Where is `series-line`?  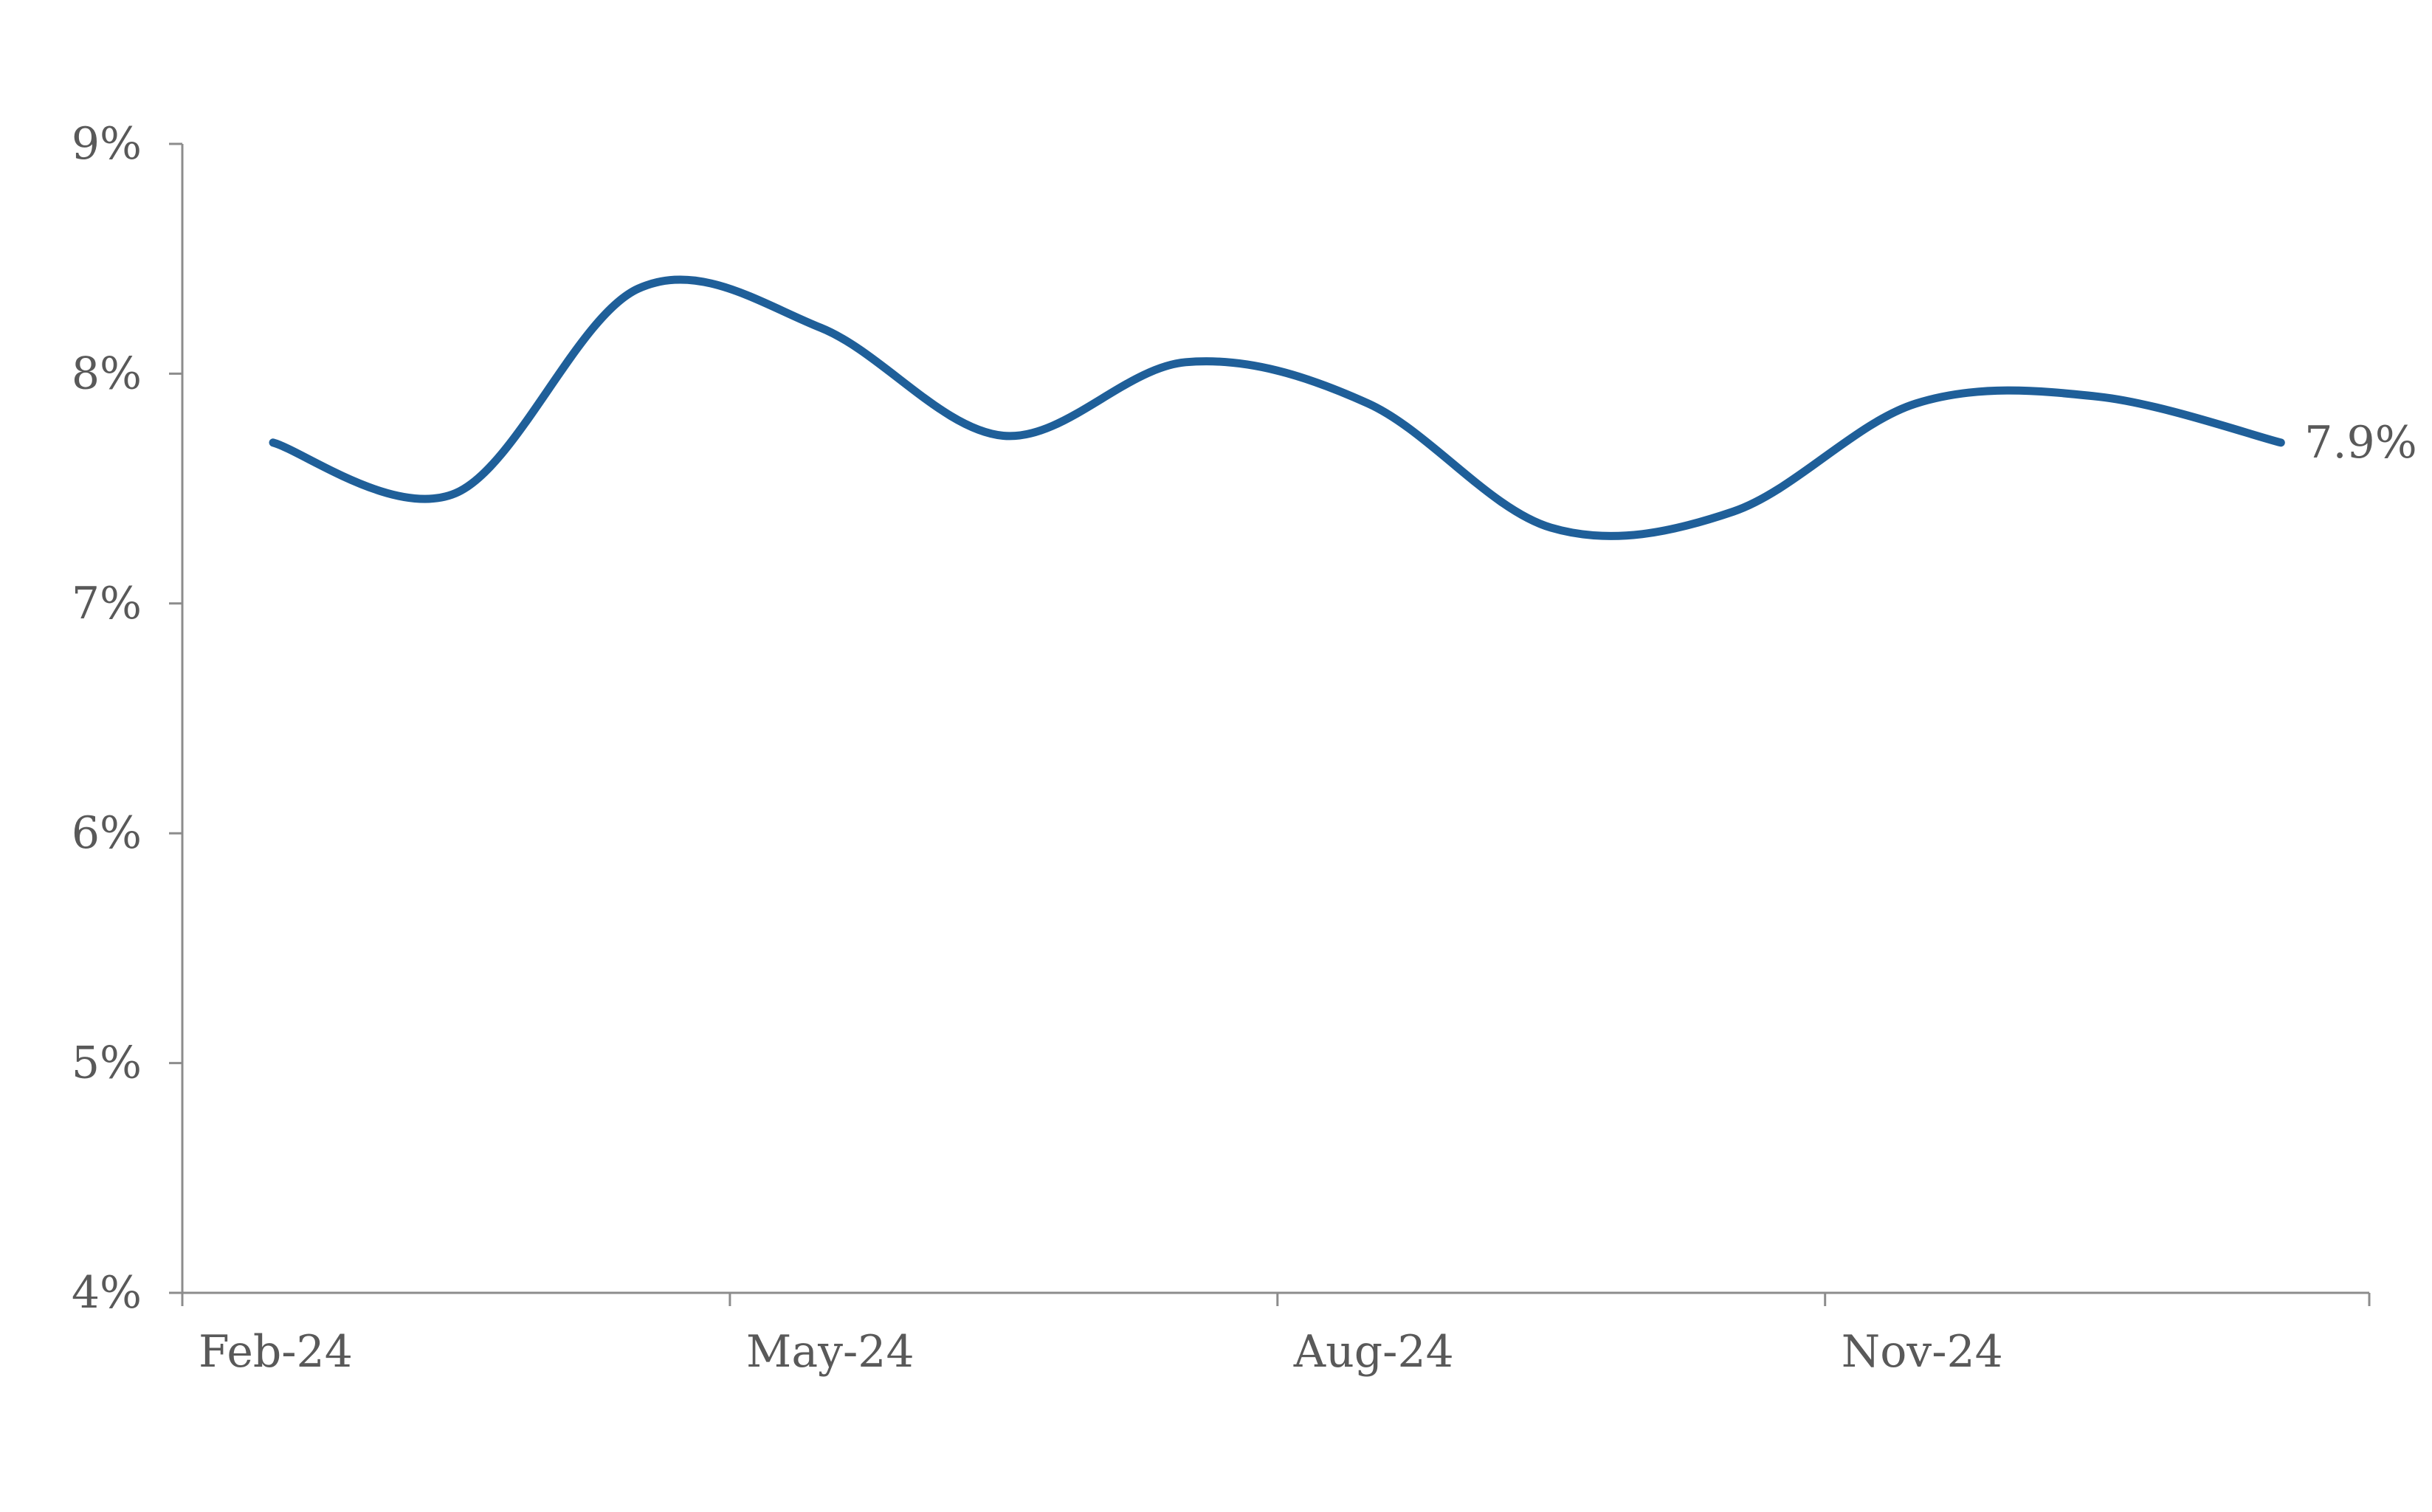 series-line is located at coordinates (1277, 407).